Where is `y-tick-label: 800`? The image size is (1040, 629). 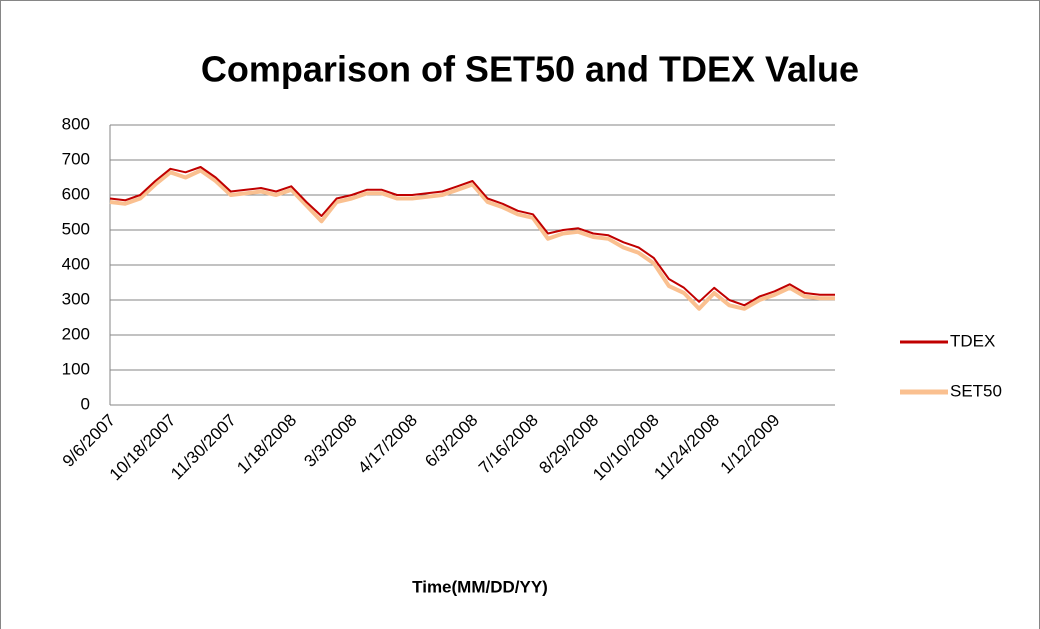 y-tick-label: 800 is located at coordinates (76, 123).